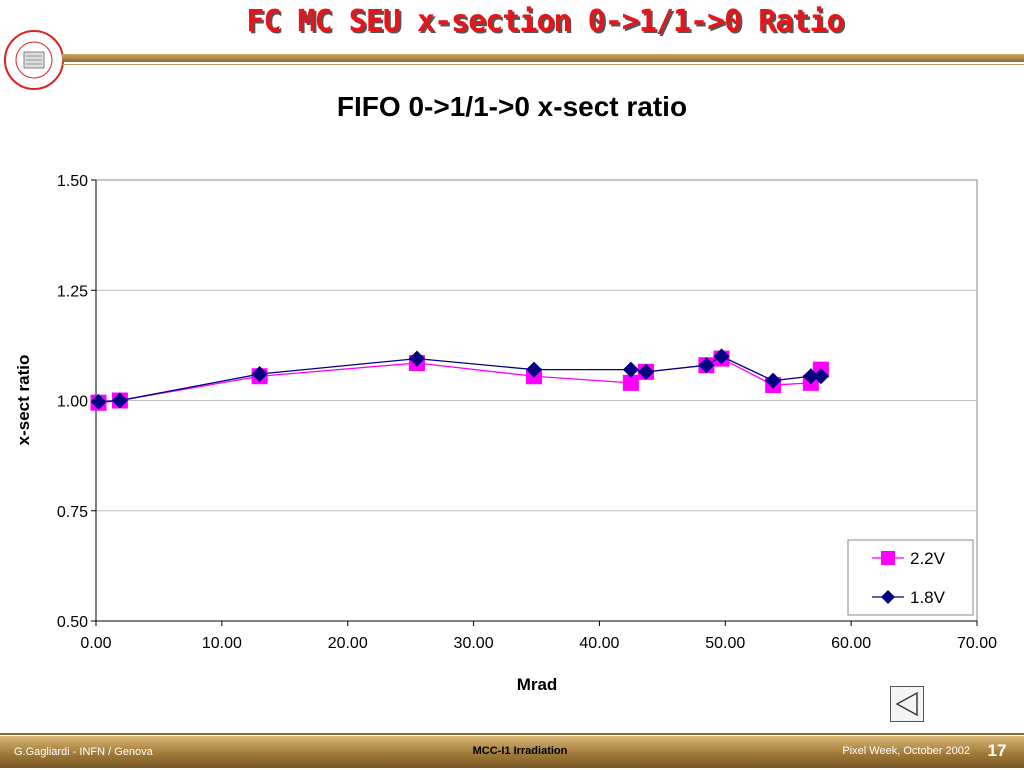 This screenshot has width=1024, height=770. I want to click on page-number: 17, so click(997, 750).